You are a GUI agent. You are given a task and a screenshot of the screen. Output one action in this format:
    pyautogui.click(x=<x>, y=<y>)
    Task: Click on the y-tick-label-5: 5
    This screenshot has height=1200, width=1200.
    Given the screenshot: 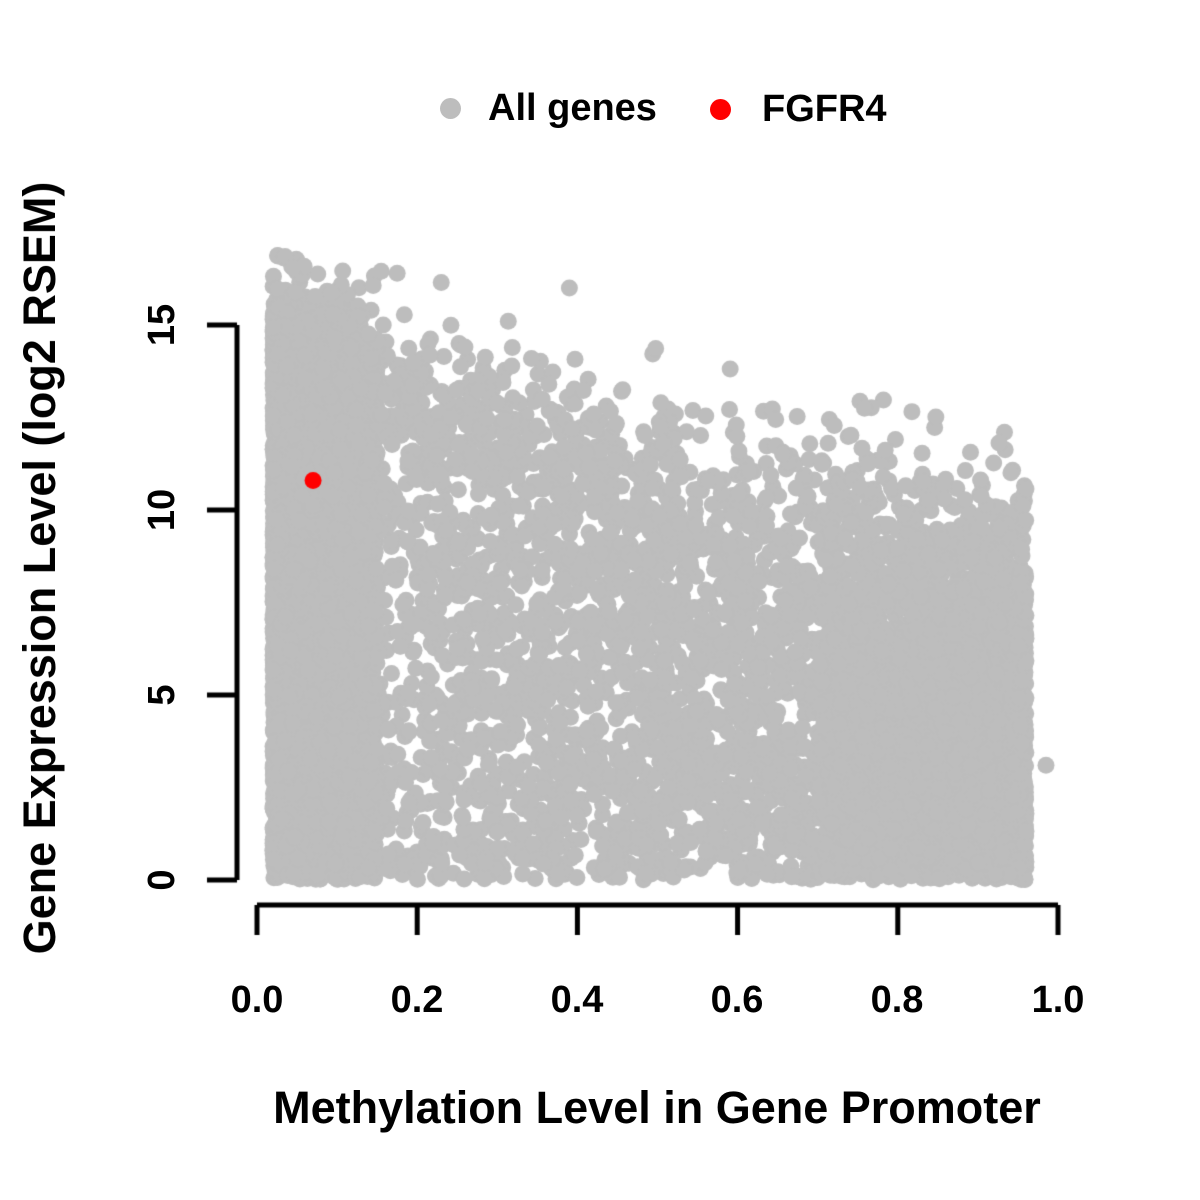 What is the action you would take?
    pyautogui.click(x=162, y=695)
    